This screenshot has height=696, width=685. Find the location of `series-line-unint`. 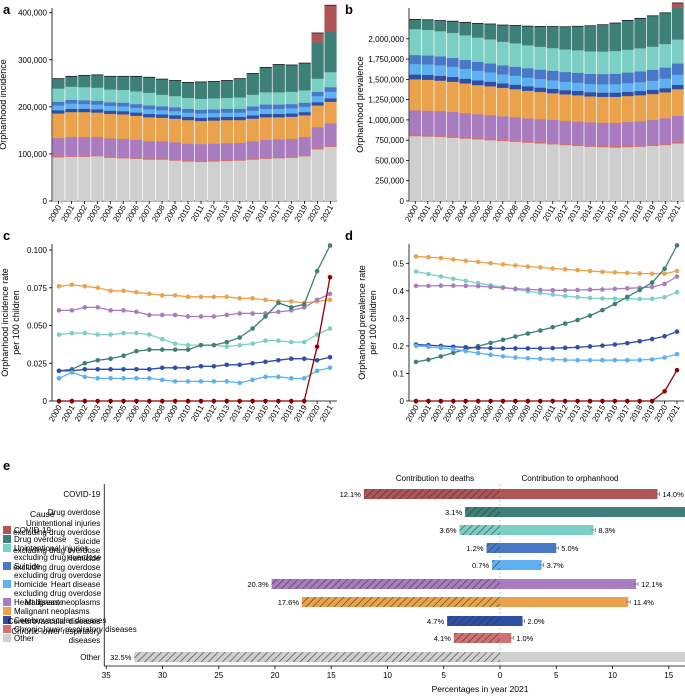

series-line-unint is located at coordinates (194, 337).